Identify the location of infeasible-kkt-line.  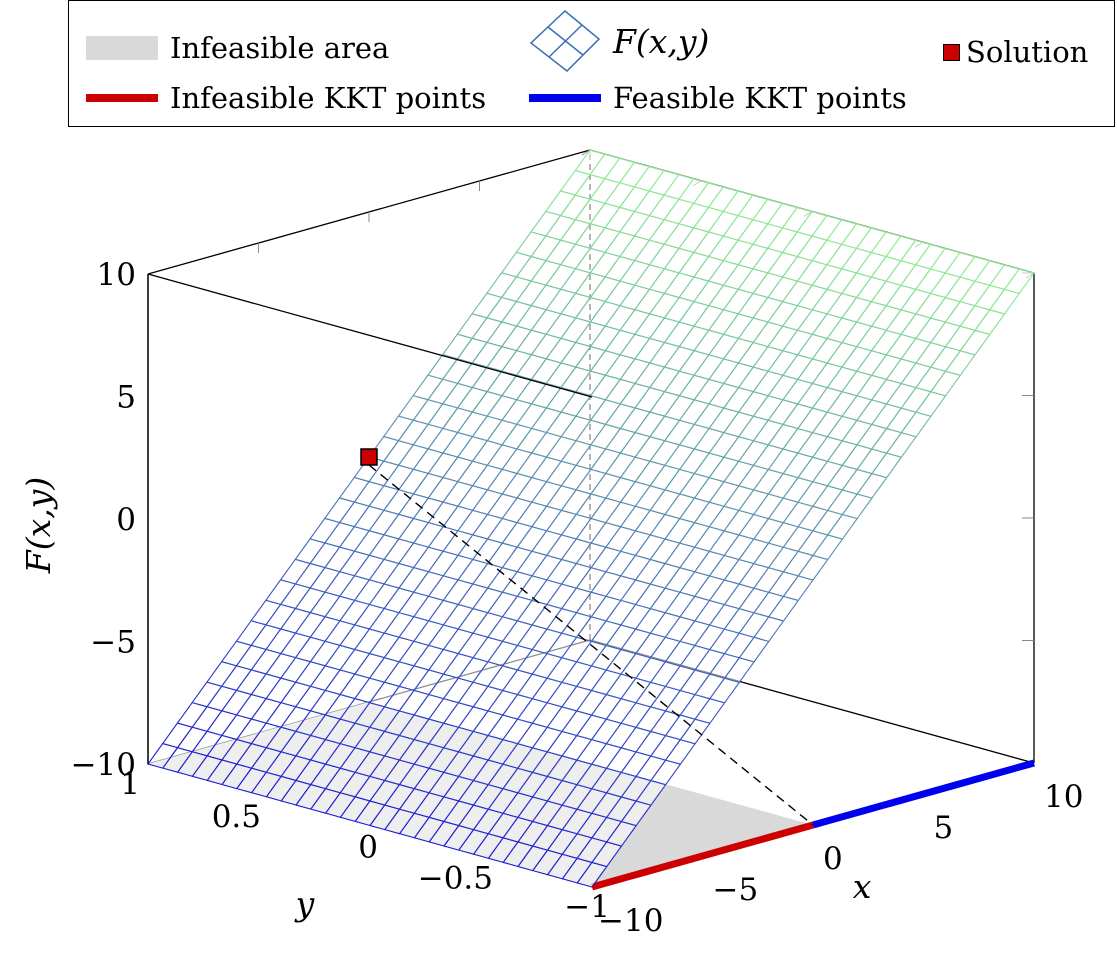
(702, 856).